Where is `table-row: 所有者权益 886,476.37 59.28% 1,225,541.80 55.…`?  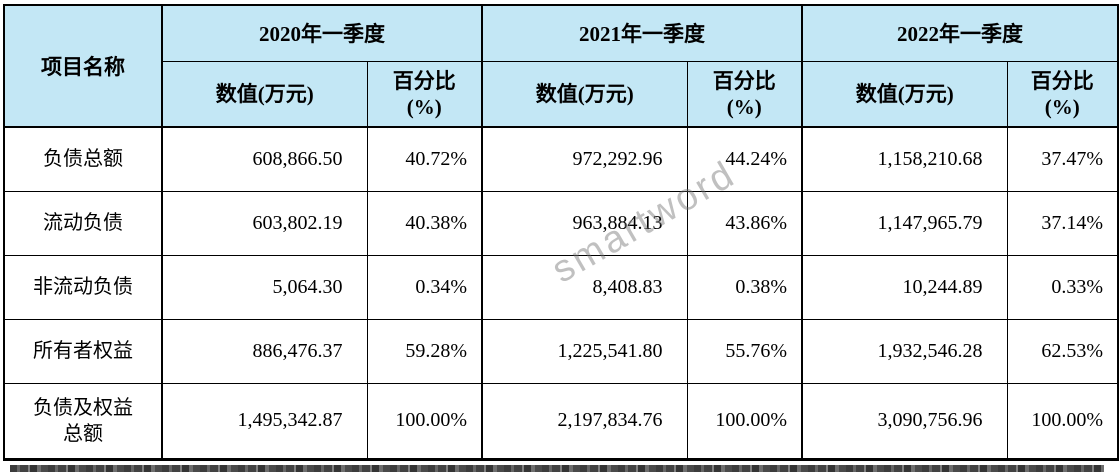
table-row: 所有者权益 886,476.37 59.28% 1,225,541.80 55.… is located at coordinates (561, 351).